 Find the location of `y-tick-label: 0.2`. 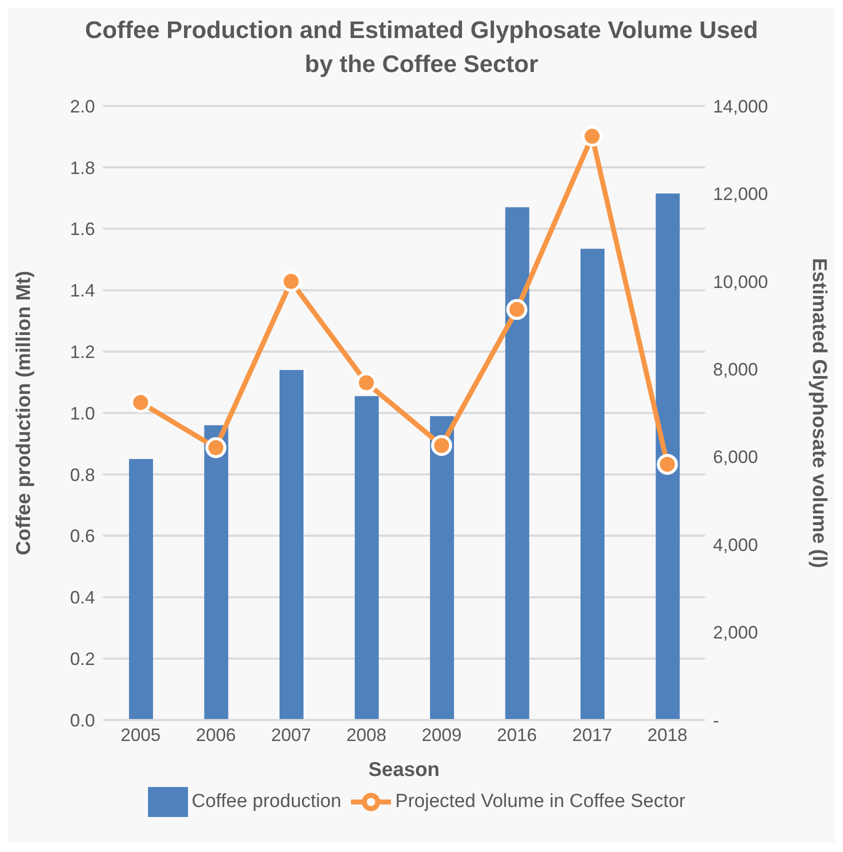

y-tick-label: 0.2 is located at coordinates (82, 658).